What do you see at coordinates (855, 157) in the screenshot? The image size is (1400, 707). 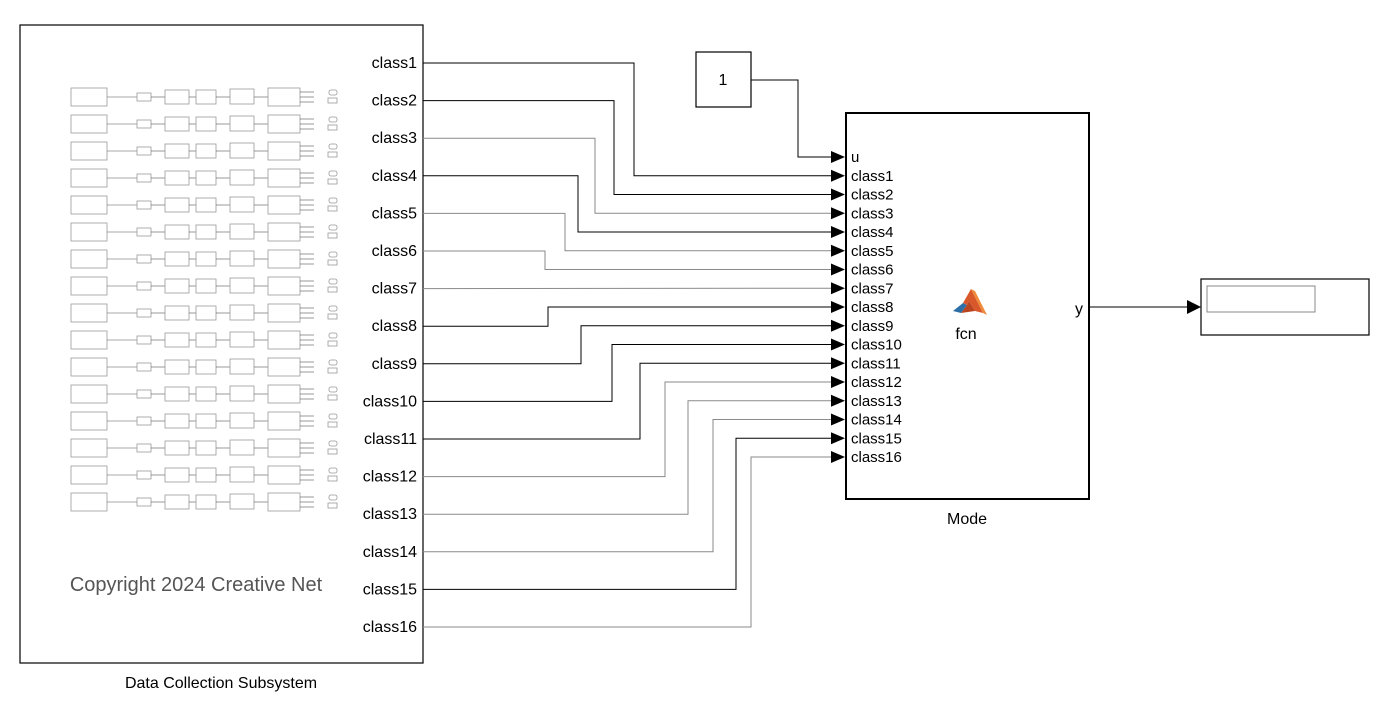 I see `input-port-u: u` at bounding box center [855, 157].